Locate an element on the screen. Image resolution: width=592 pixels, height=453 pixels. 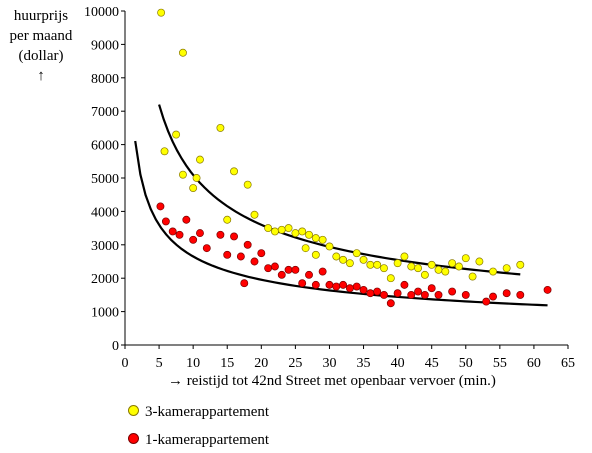
x-tick-label: 50 is located at coordinates (466, 363).